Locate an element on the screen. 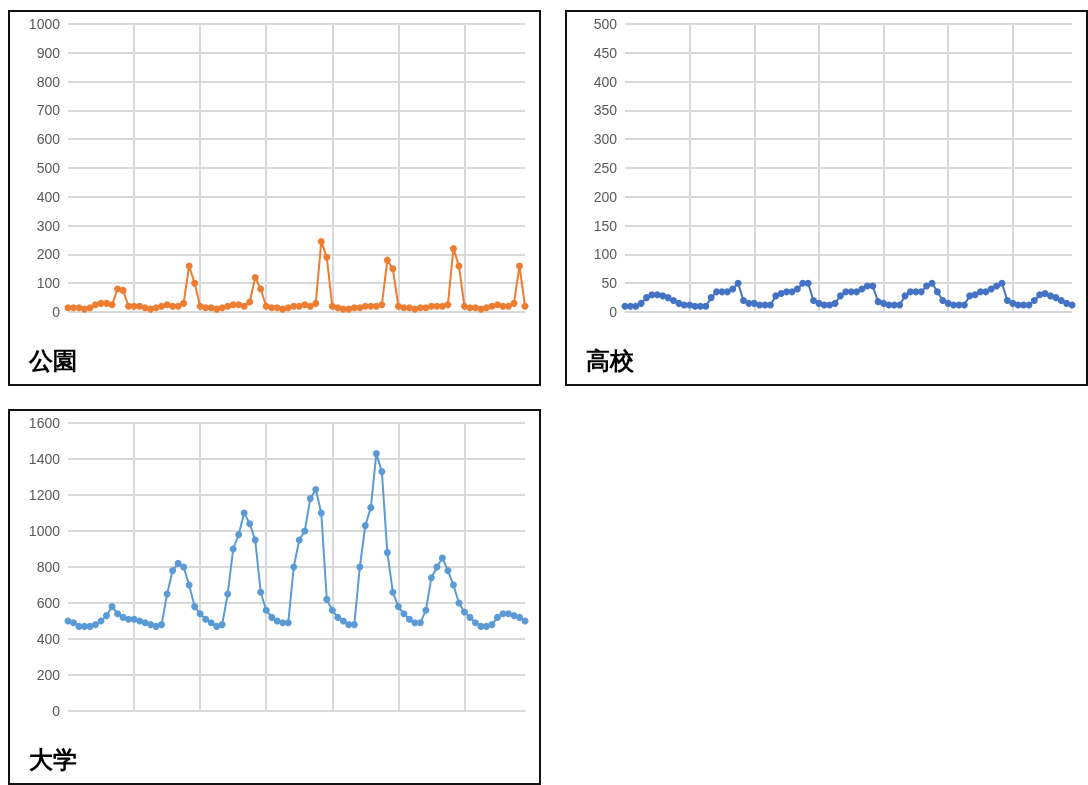 The image size is (1088, 785). text: 高校 is located at coordinates (610, 361).